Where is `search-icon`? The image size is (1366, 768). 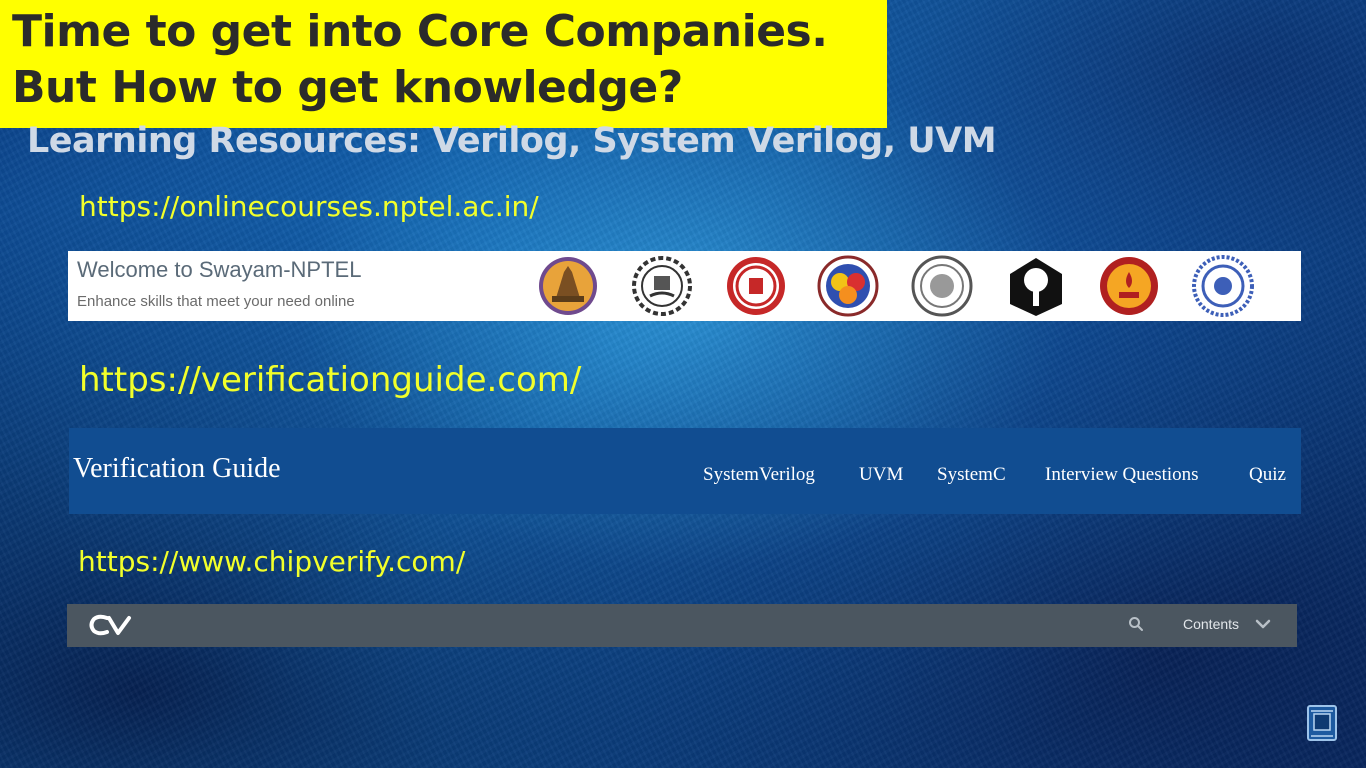 search-icon is located at coordinates (1136, 624).